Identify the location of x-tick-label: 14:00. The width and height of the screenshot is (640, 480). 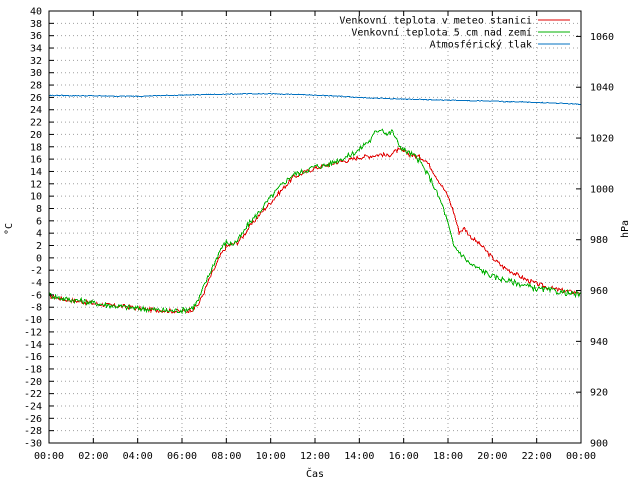
(359, 456).